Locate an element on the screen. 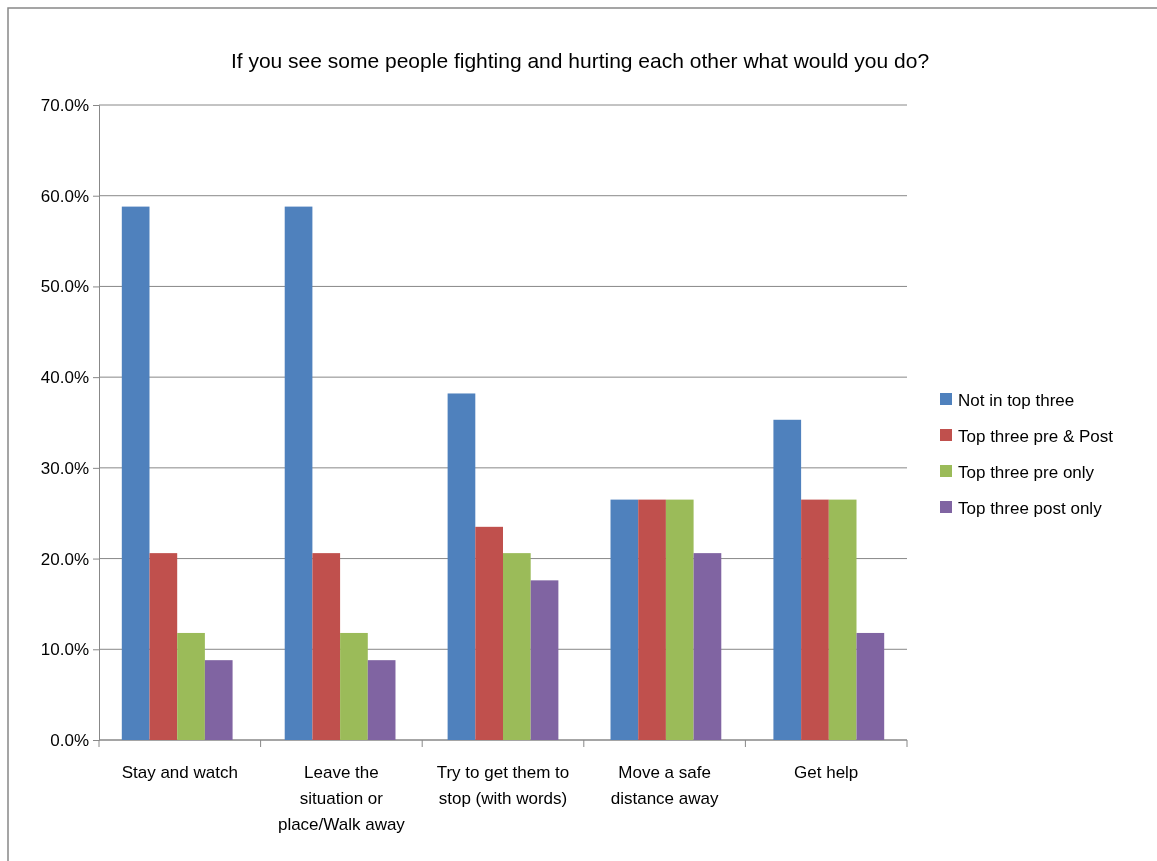 The image size is (1157, 861). x-tick-label: Get help is located at coordinates (826, 772).